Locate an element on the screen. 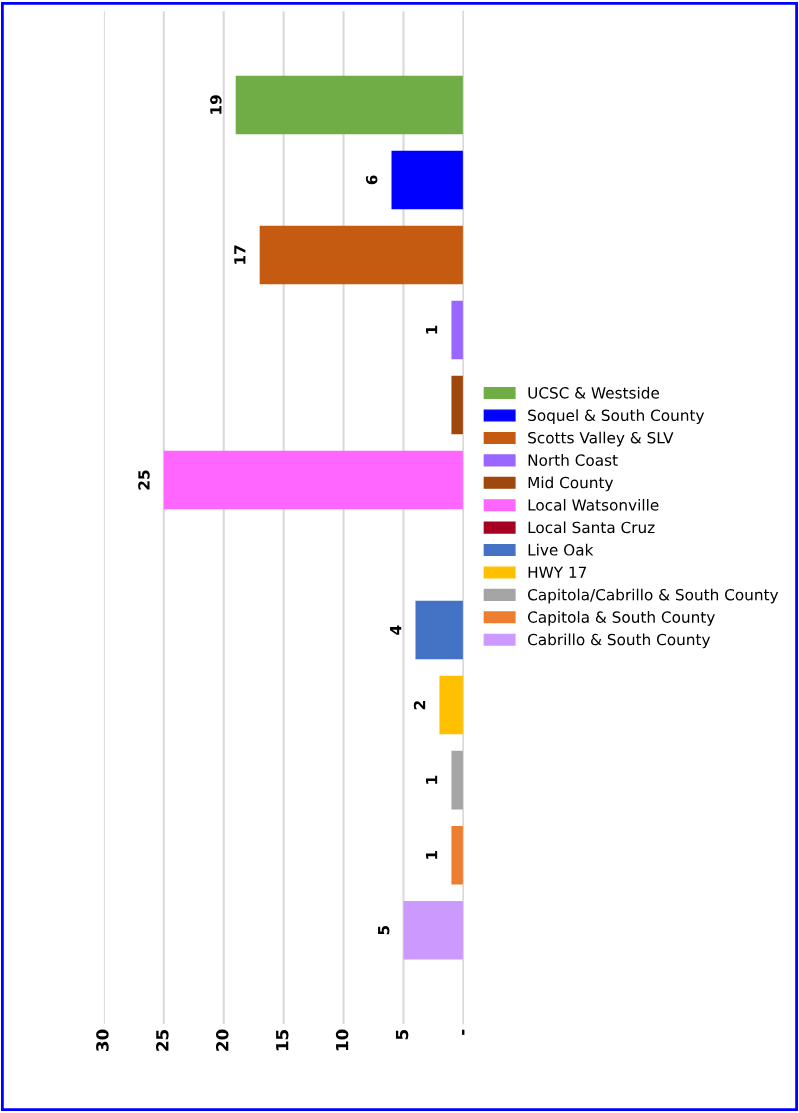 The width and height of the screenshot is (799, 1113). x-tick-label: 10 is located at coordinates (342, 1040).